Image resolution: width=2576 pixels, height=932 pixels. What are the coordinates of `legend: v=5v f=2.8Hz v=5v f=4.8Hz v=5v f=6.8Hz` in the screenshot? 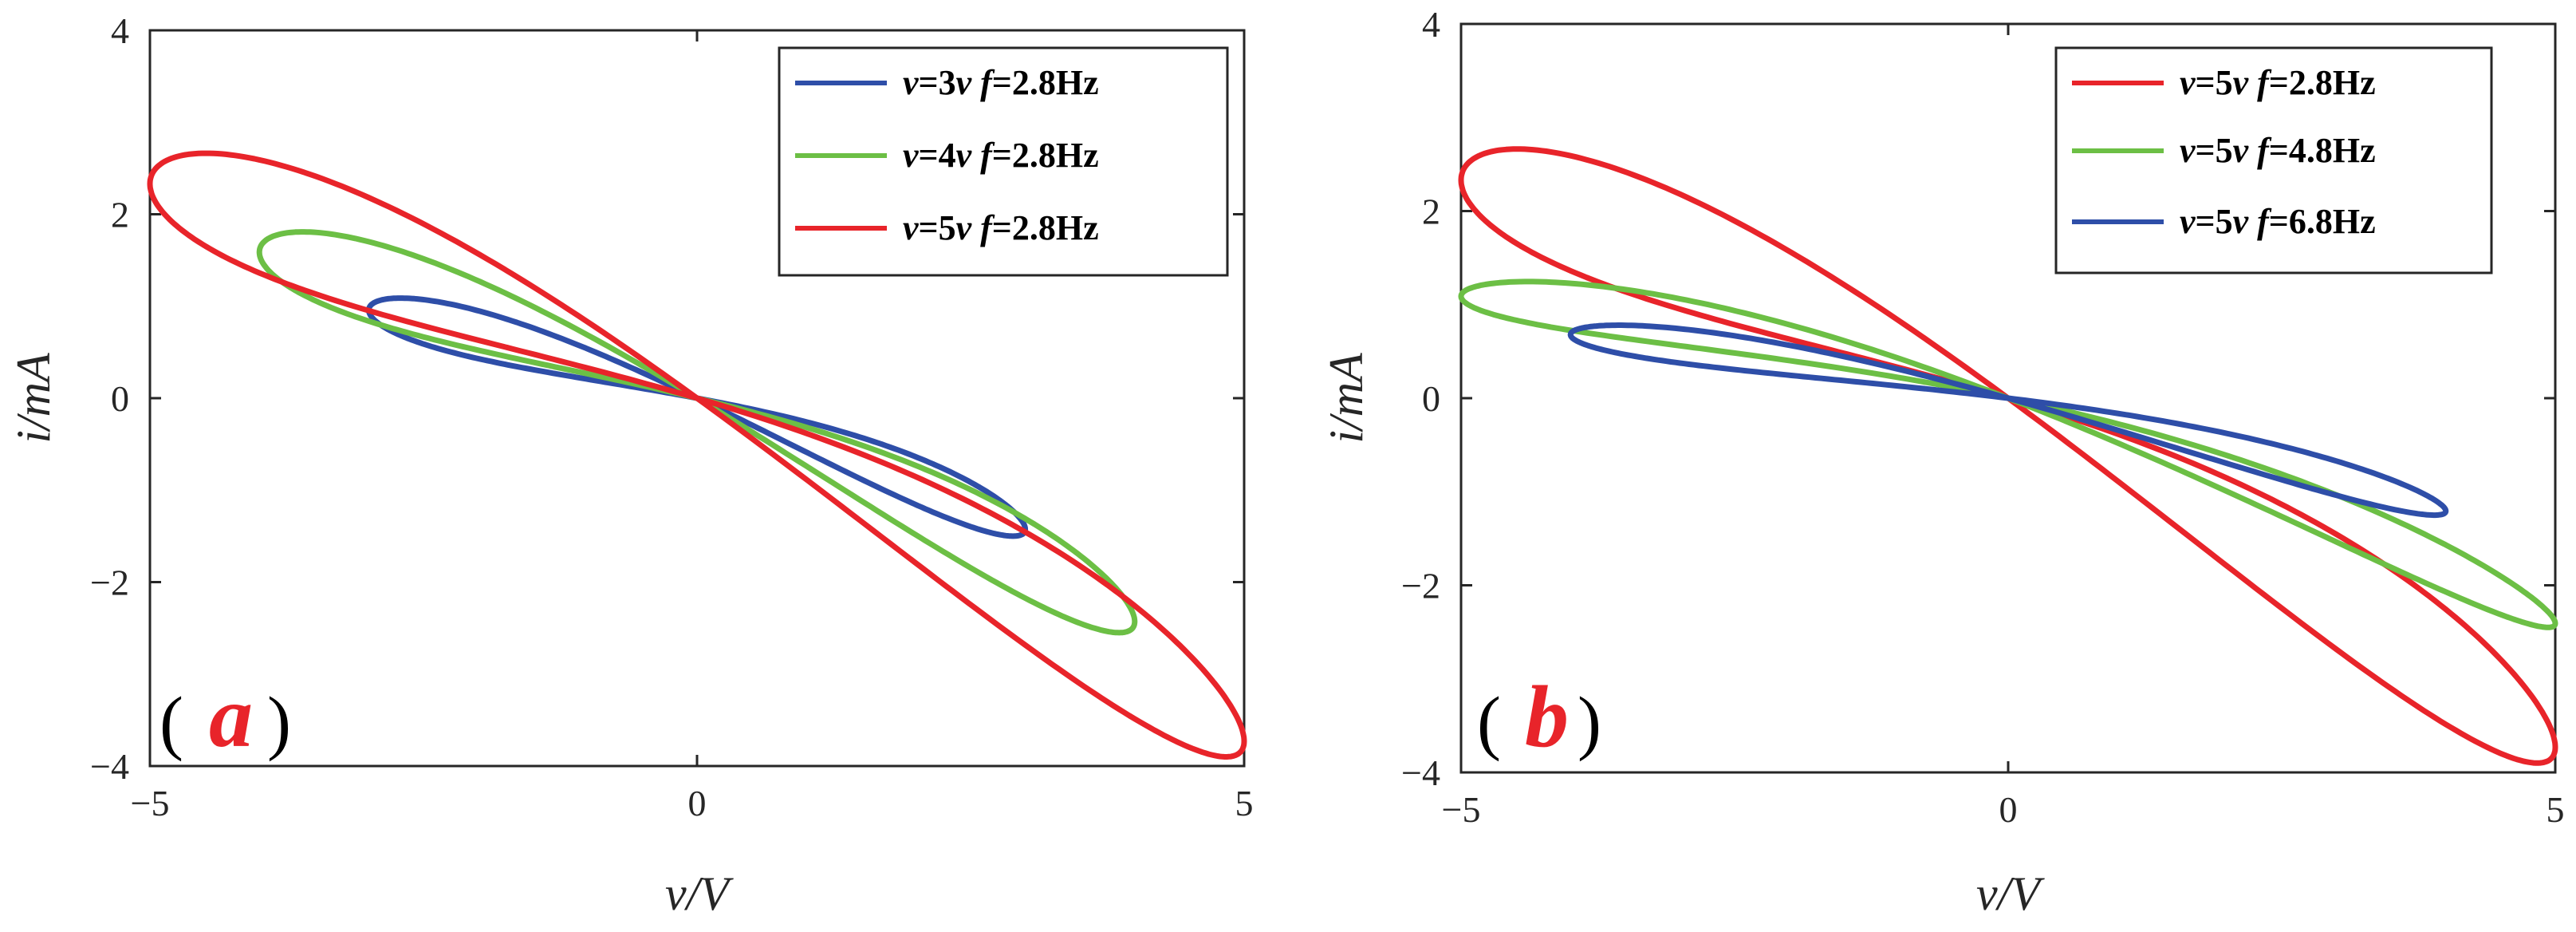 It's located at (2273, 160).